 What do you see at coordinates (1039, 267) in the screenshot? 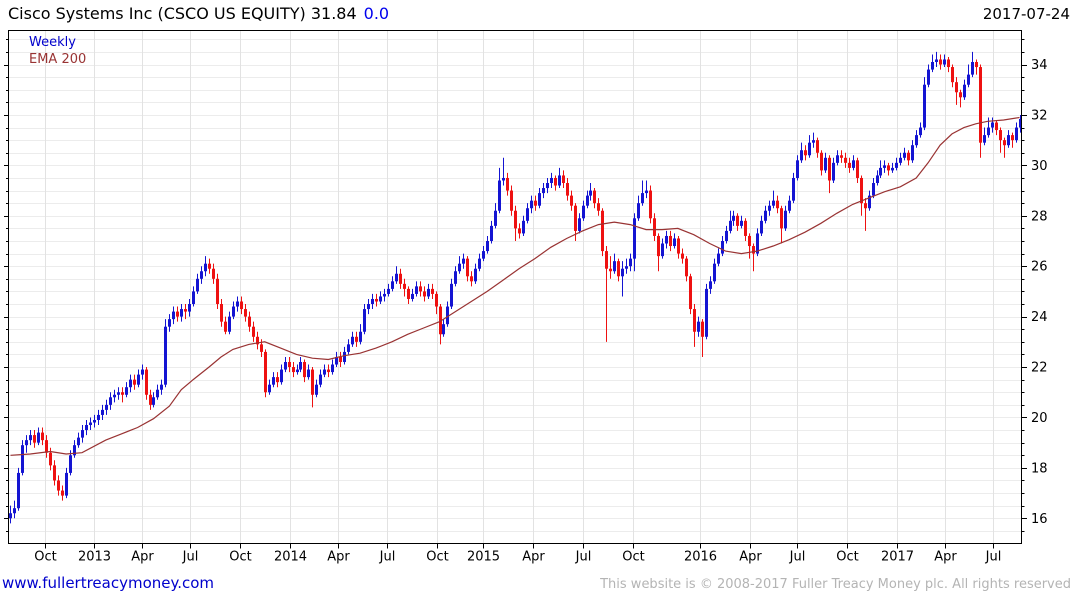
I see `y-axis-label: 26` at bounding box center [1039, 267].